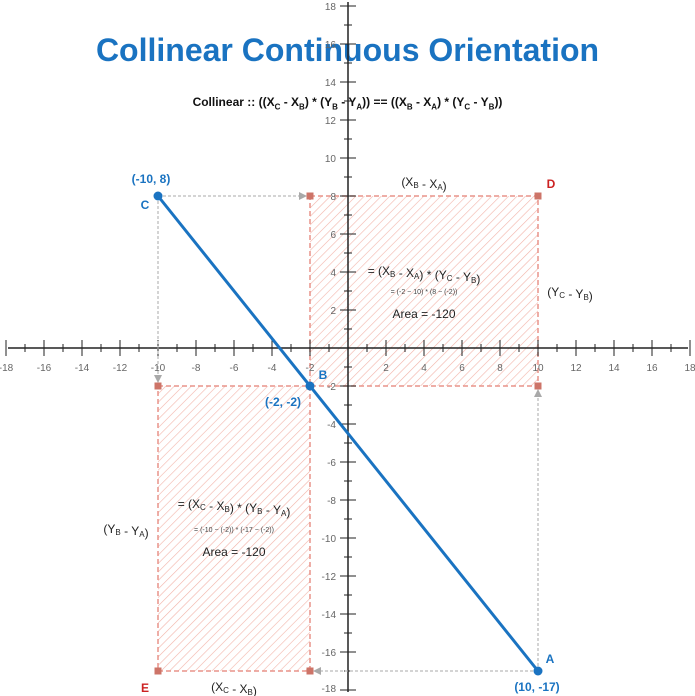 This screenshot has width=695, height=696. I want to click on x-tick-label: -2, so click(310, 368).